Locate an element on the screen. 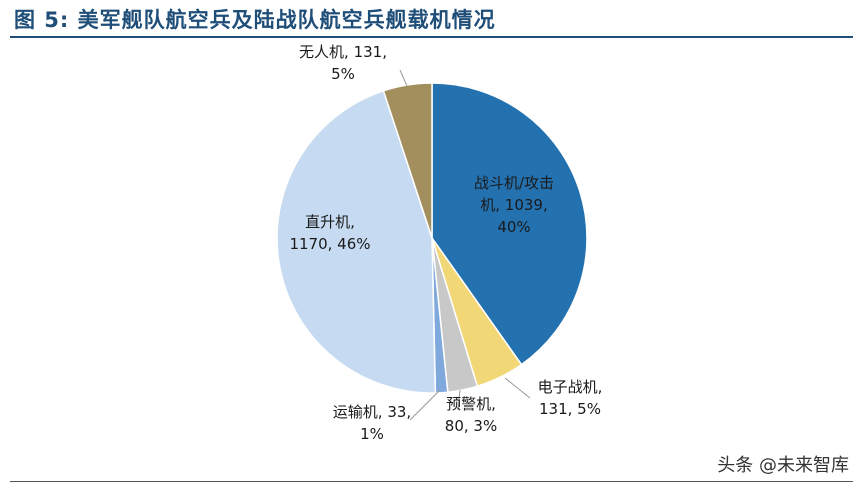 Image resolution: width=863 pixels, height=488 pixels. slice-label-6: 无人机, 131, 5% is located at coordinates (343, 63).